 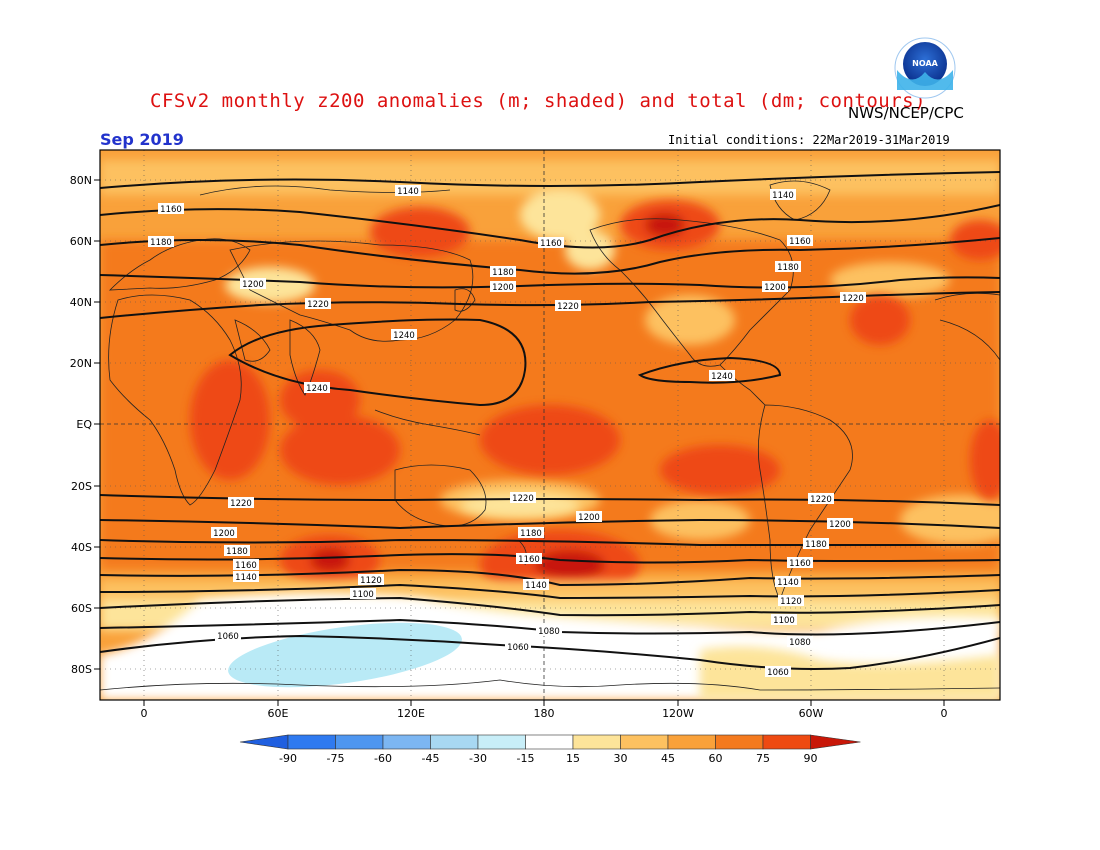 I want to click on contour-1100-south, so click(x=550, y=606).